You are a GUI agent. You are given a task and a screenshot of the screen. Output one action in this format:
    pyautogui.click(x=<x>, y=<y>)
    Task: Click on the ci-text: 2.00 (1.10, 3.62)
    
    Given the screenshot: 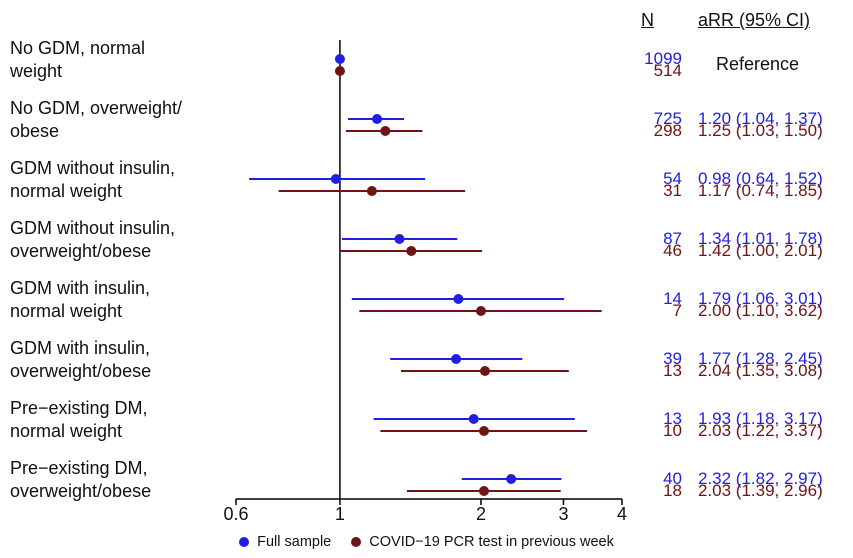 What is the action you would take?
    pyautogui.click(x=760, y=310)
    